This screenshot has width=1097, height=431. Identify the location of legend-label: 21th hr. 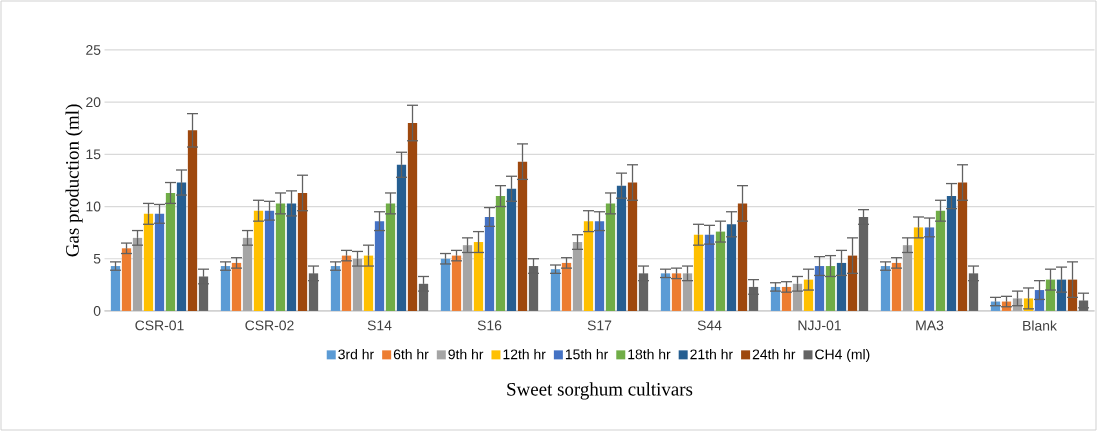
(711, 354).